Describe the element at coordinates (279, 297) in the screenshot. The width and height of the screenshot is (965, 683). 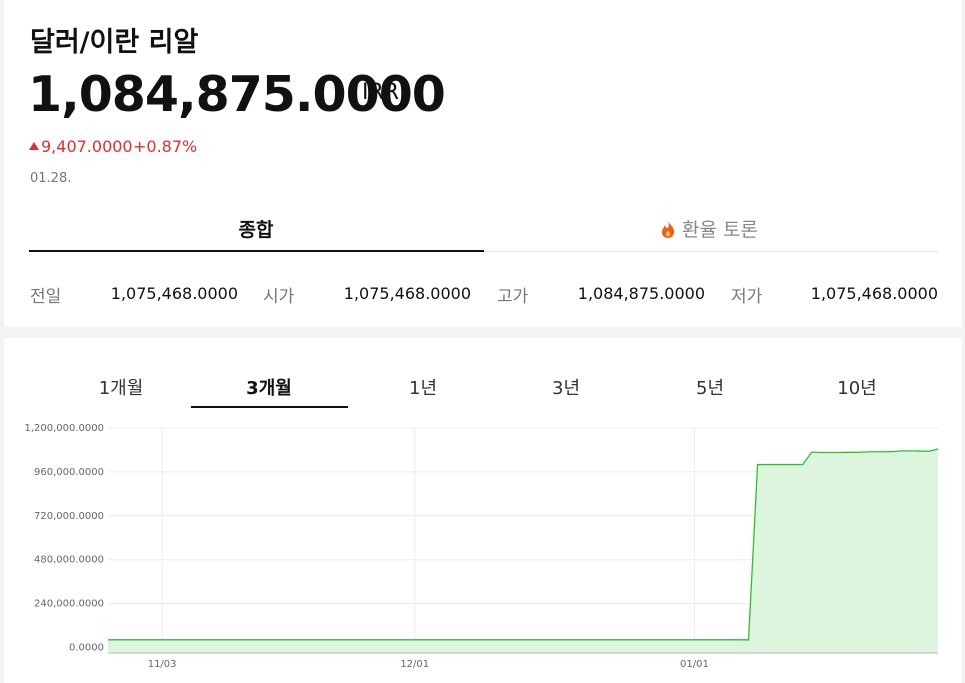
I see `stat-label: 시가` at that location.